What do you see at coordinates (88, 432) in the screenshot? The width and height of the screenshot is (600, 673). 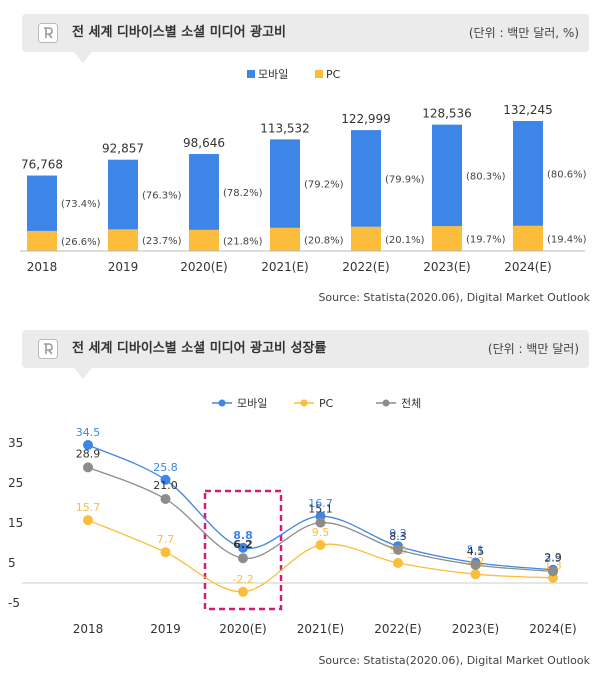 I see `data-label-0: 34.5` at bounding box center [88, 432].